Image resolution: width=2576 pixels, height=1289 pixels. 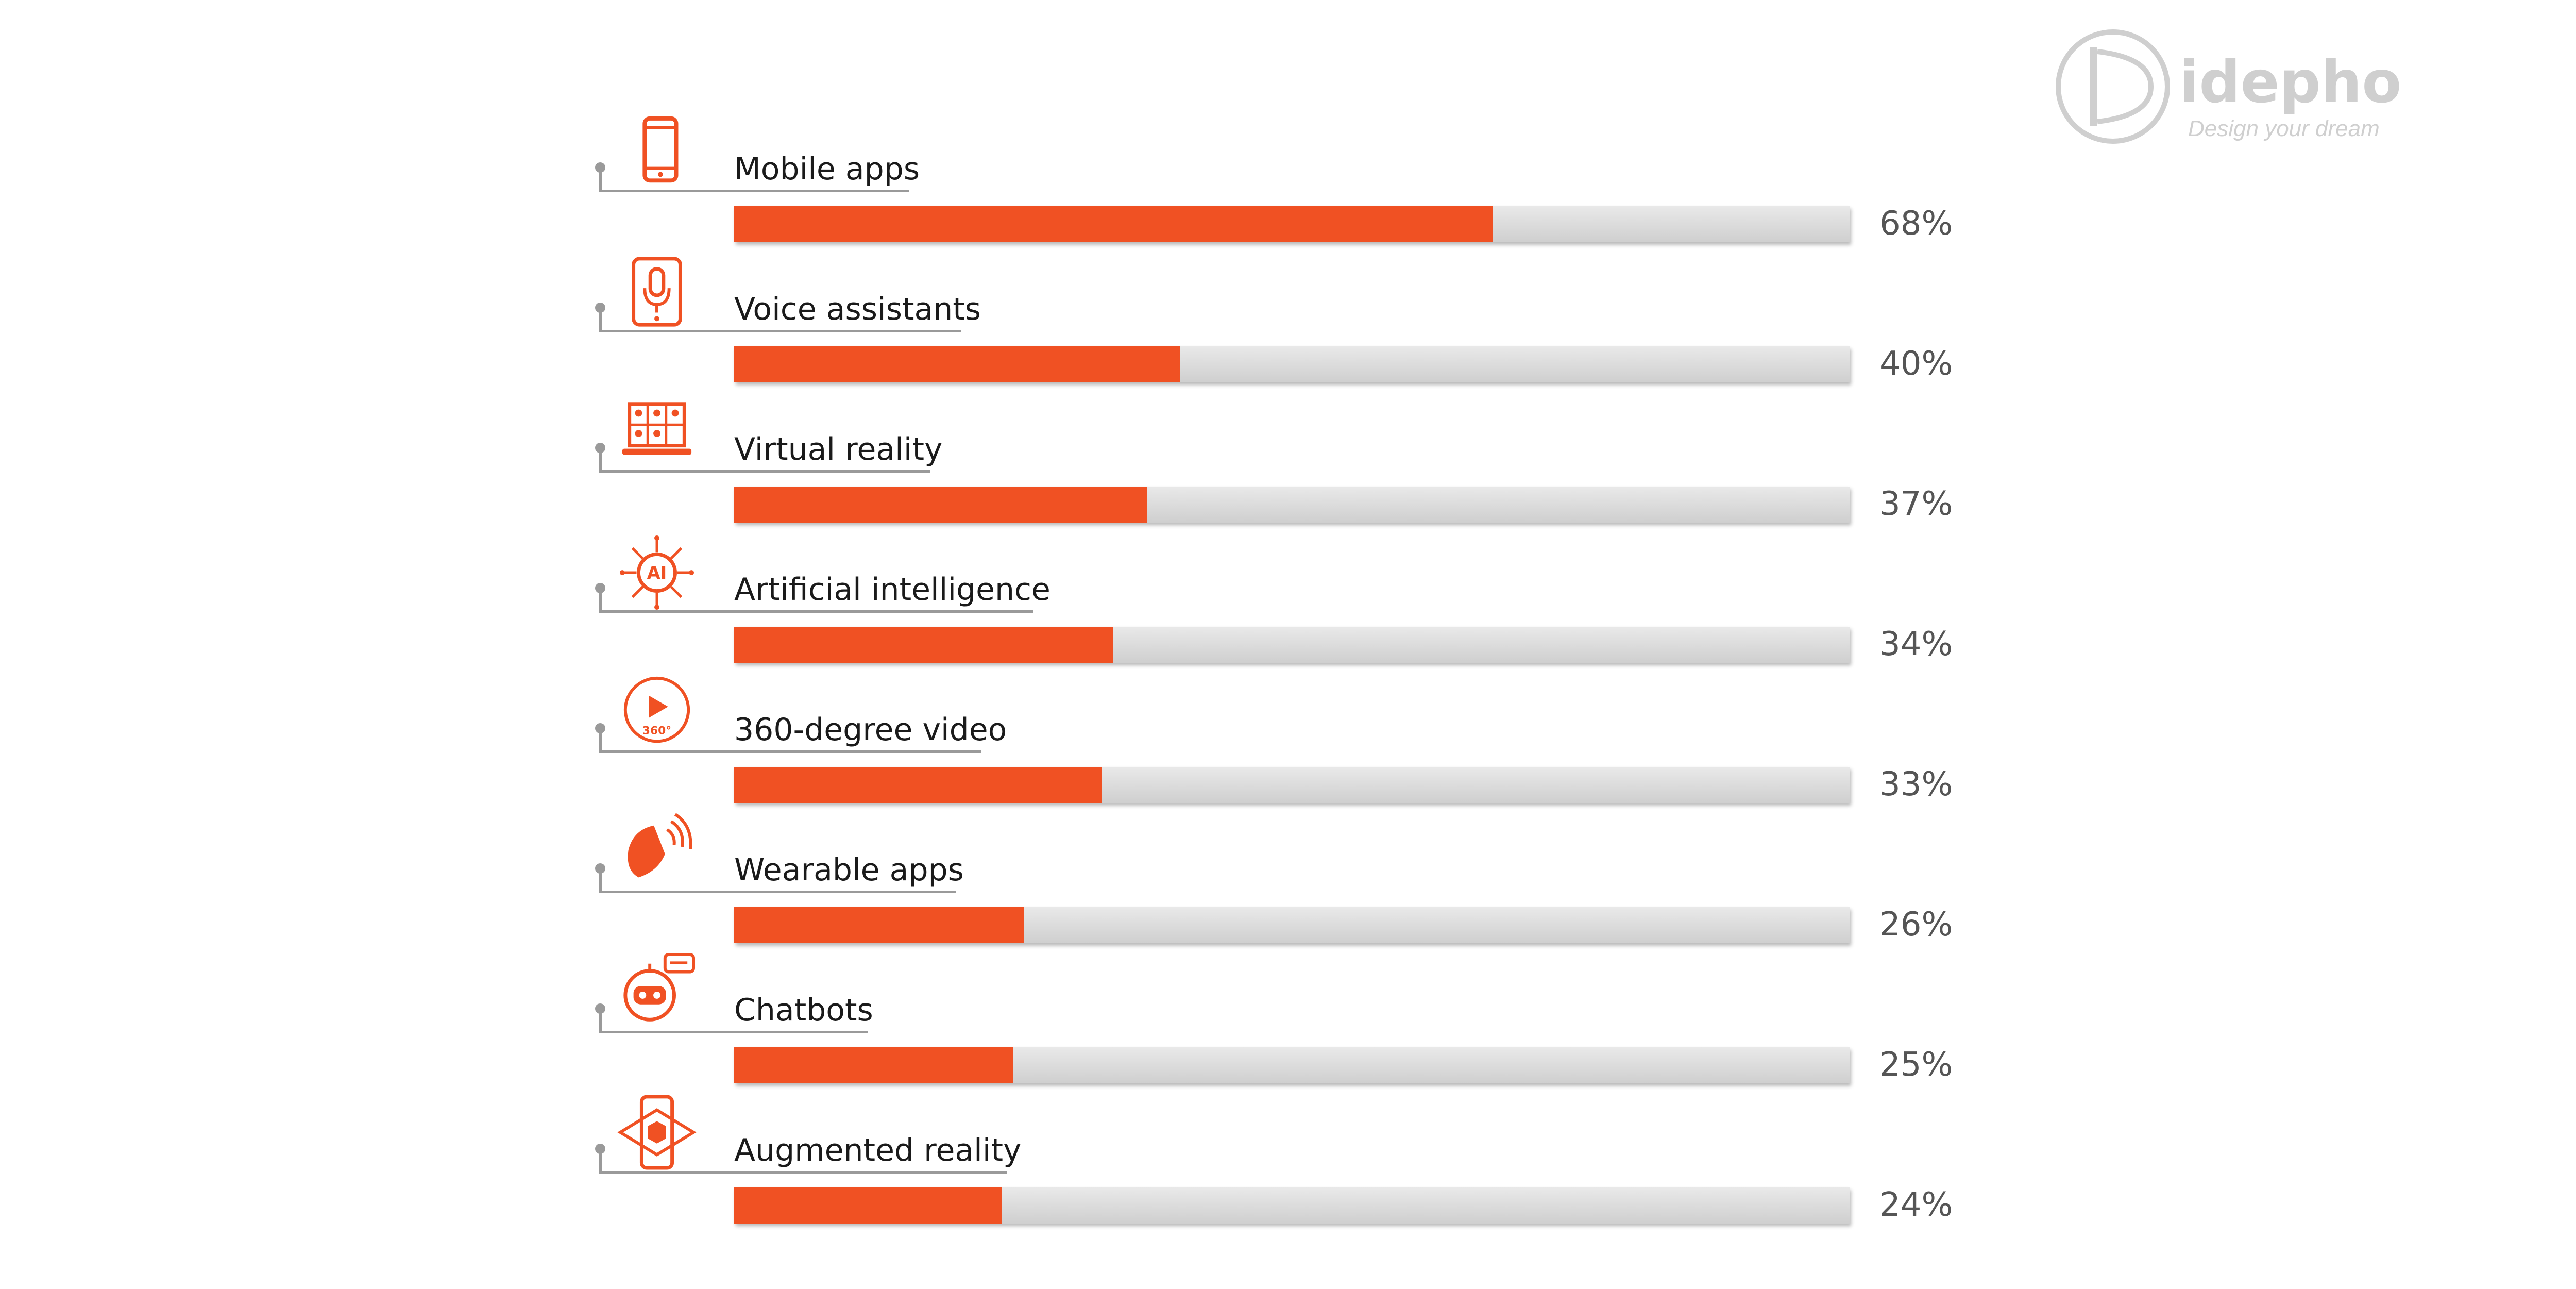 I want to click on chart-row: Augmented reality 24%, so click(x=1288, y=1165).